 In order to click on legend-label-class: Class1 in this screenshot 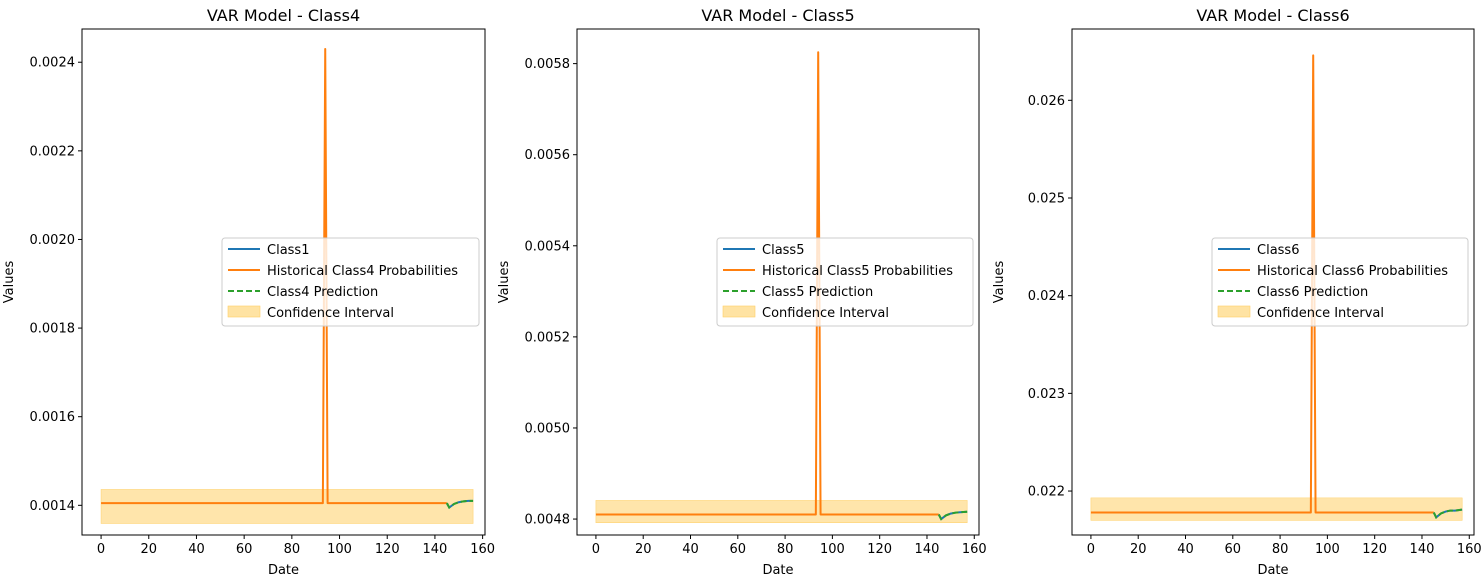, I will do `click(288, 250)`.